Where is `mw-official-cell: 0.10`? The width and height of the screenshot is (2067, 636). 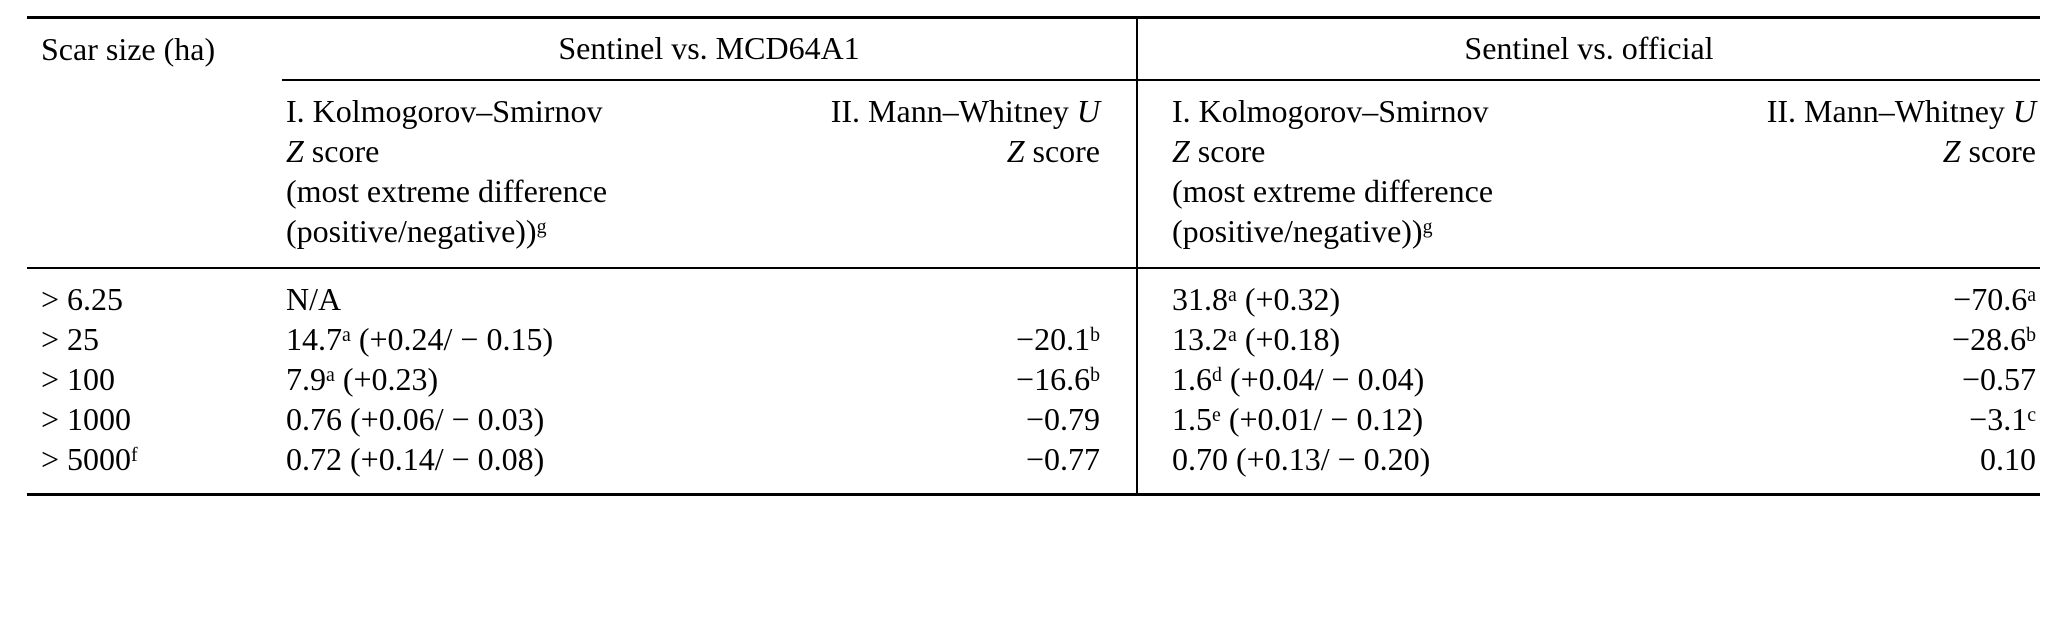 mw-official-cell: 0.10 is located at coordinates (1818, 467).